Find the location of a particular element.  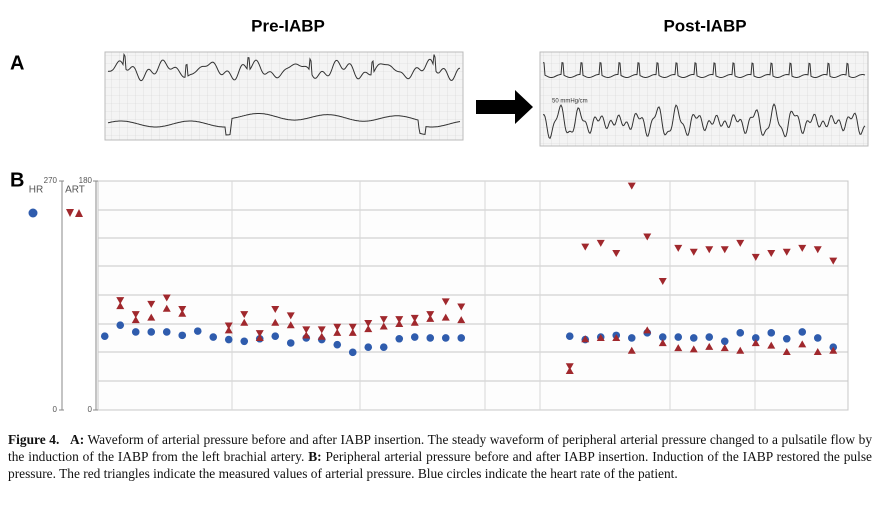

scale-note: 50 mmHg/cm is located at coordinates (570, 102).